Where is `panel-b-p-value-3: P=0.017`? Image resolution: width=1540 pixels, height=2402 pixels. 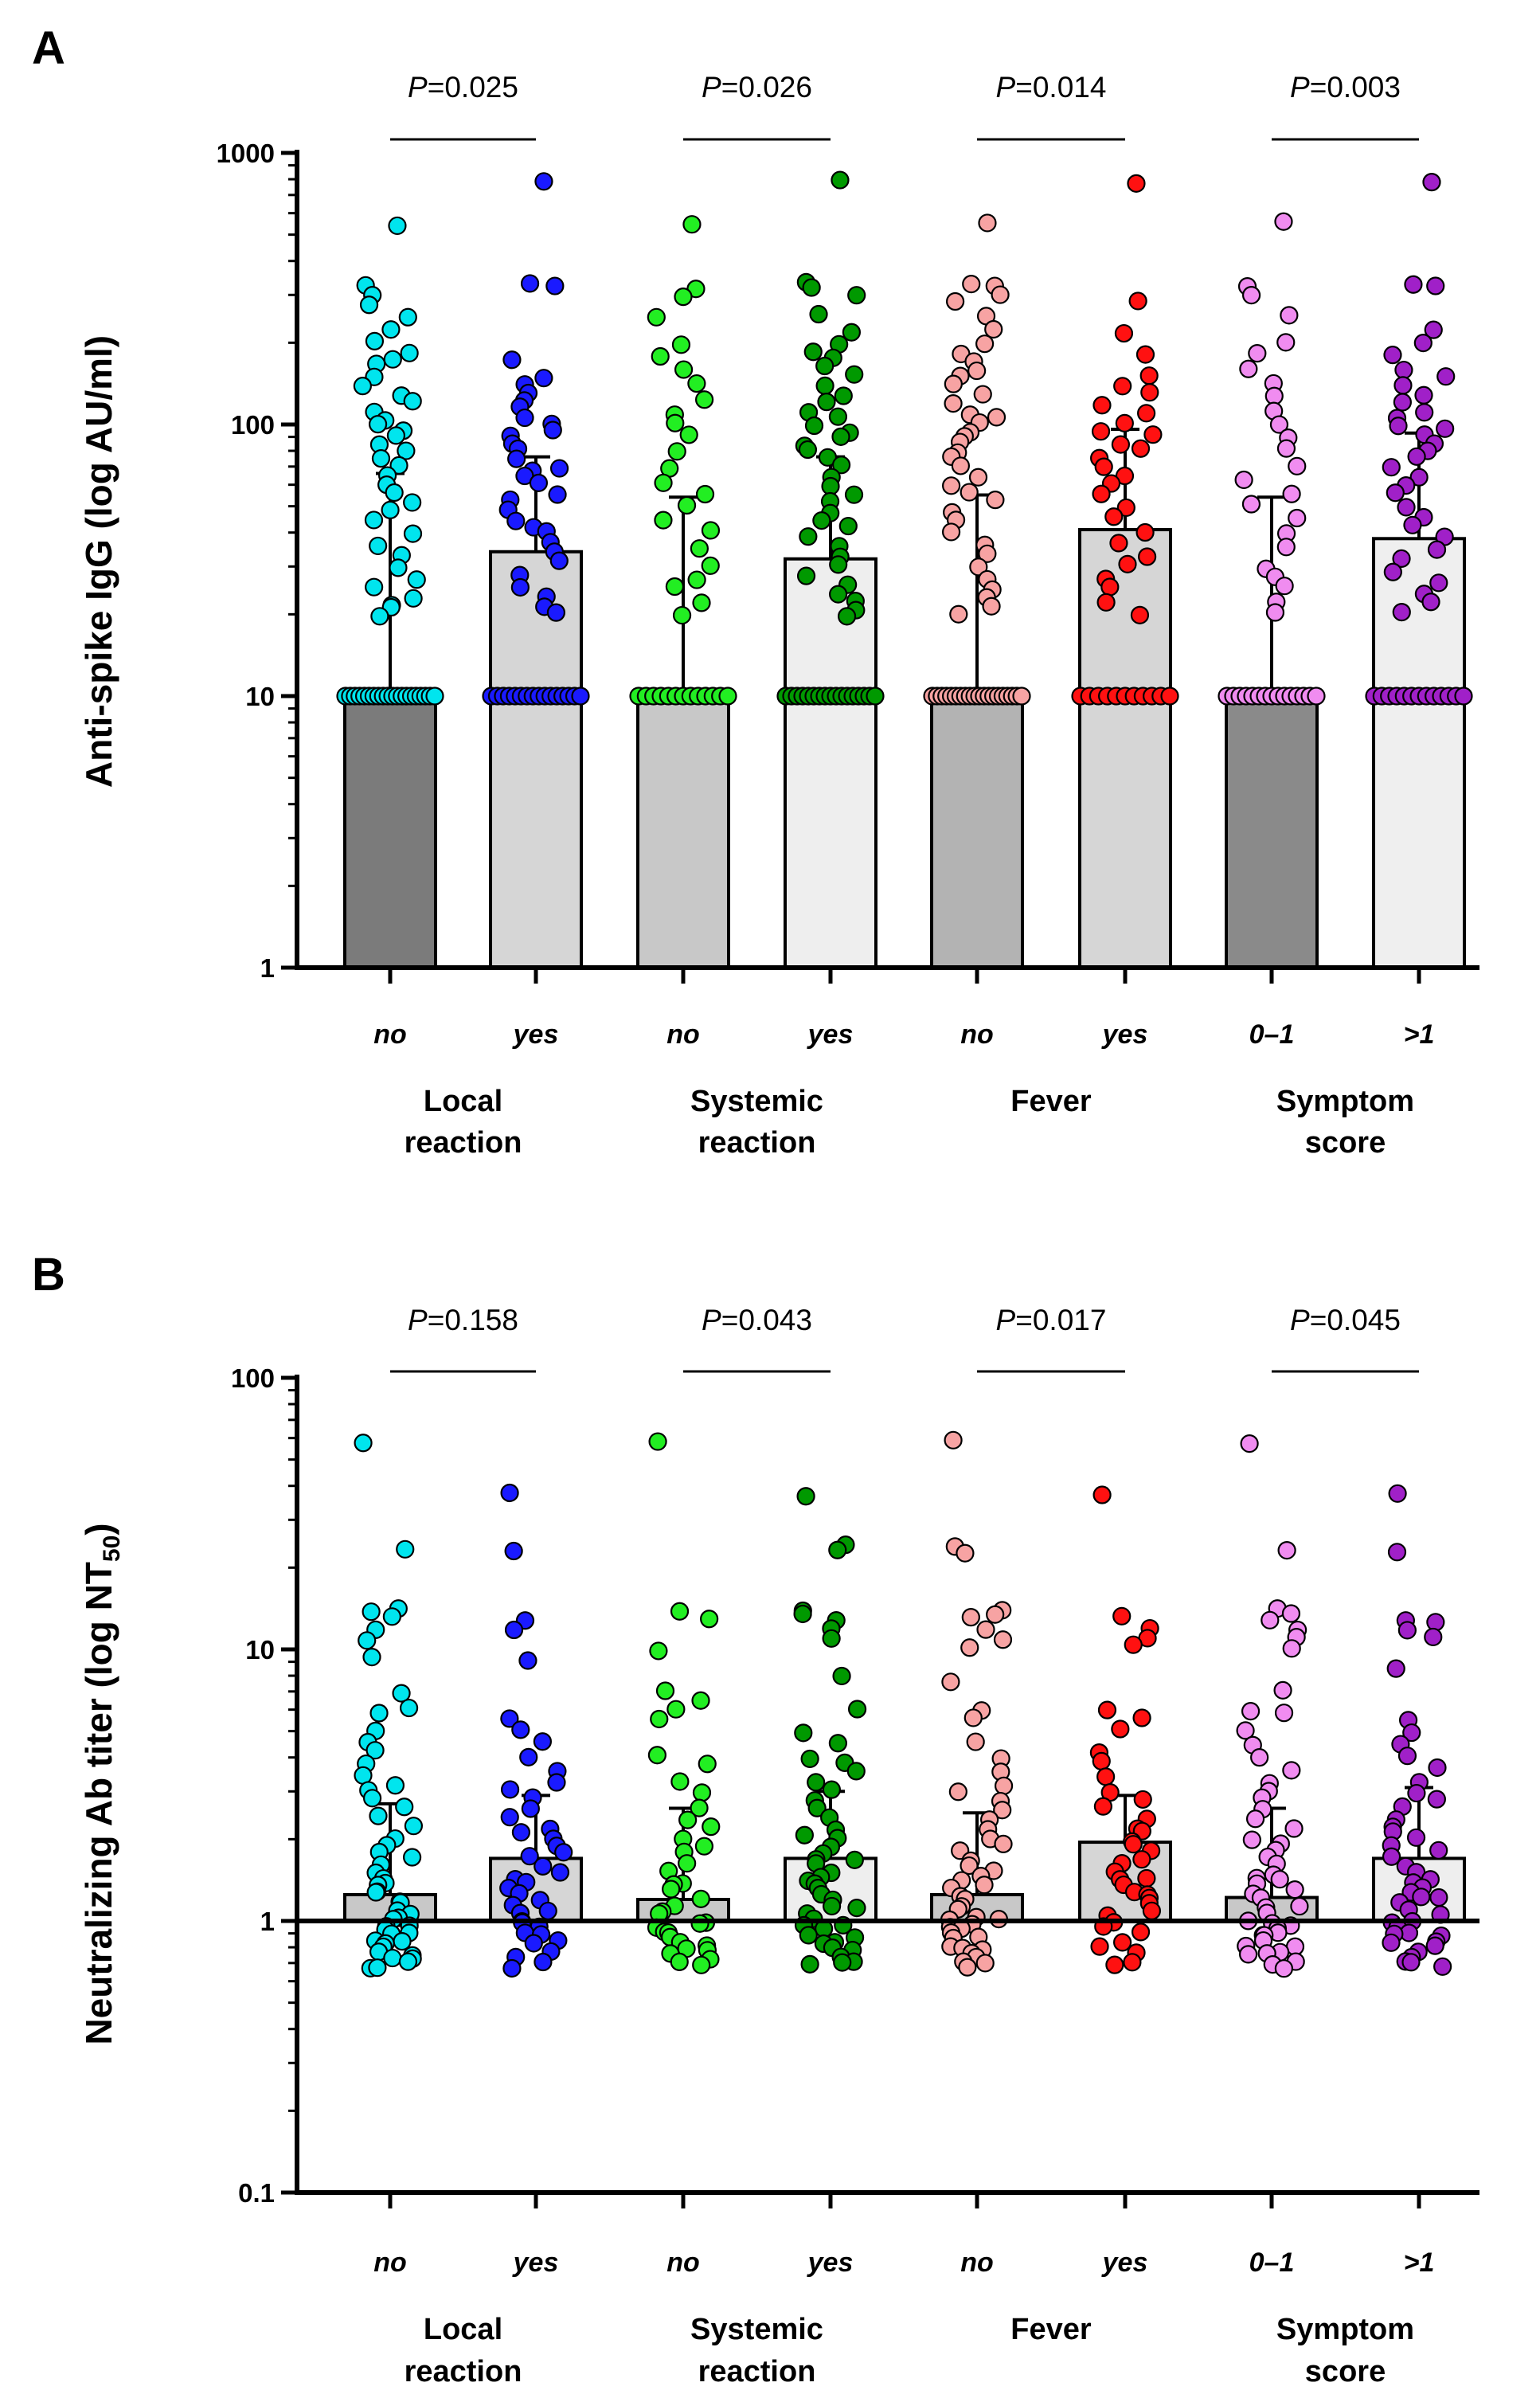 panel-b-p-value-3: P=0.017 is located at coordinates (1051, 1320).